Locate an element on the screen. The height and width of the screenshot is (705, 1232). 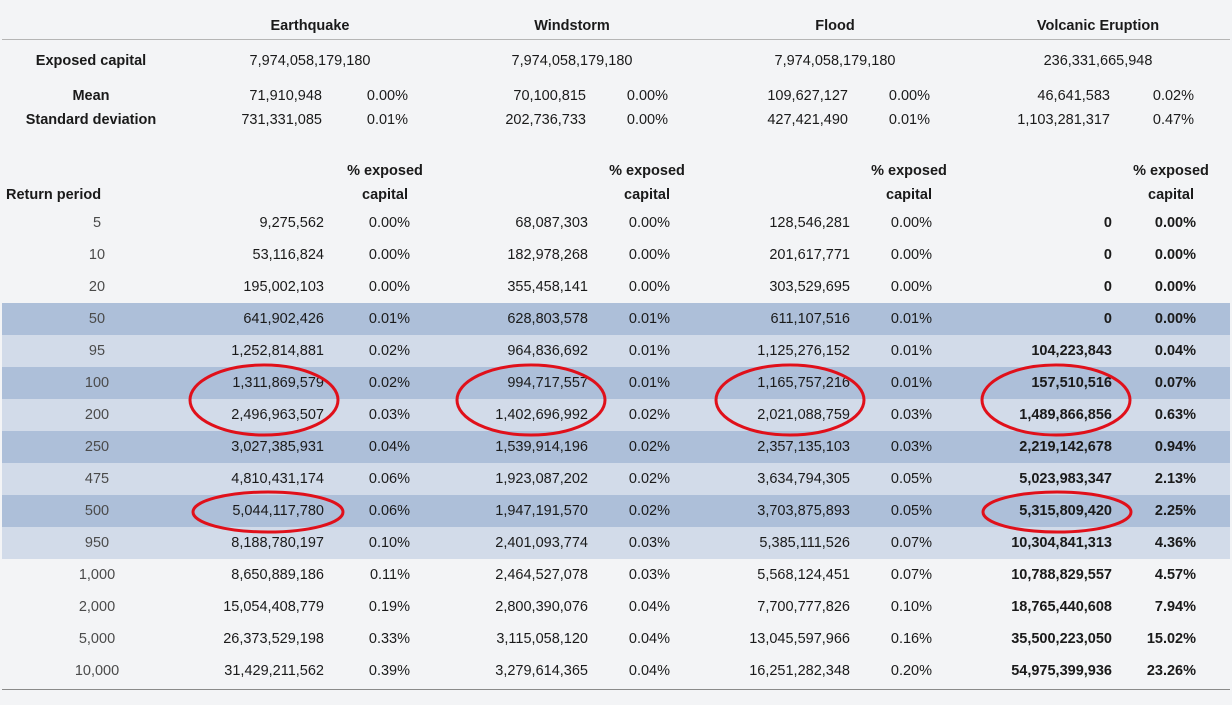
return-period-cell: 950 is located at coordinates (97, 543).